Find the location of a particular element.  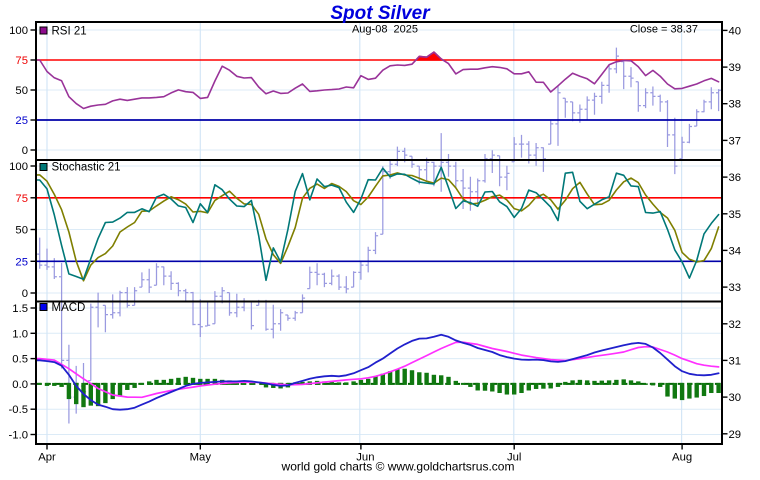

svg-text: 40 is located at coordinates (735, 31).